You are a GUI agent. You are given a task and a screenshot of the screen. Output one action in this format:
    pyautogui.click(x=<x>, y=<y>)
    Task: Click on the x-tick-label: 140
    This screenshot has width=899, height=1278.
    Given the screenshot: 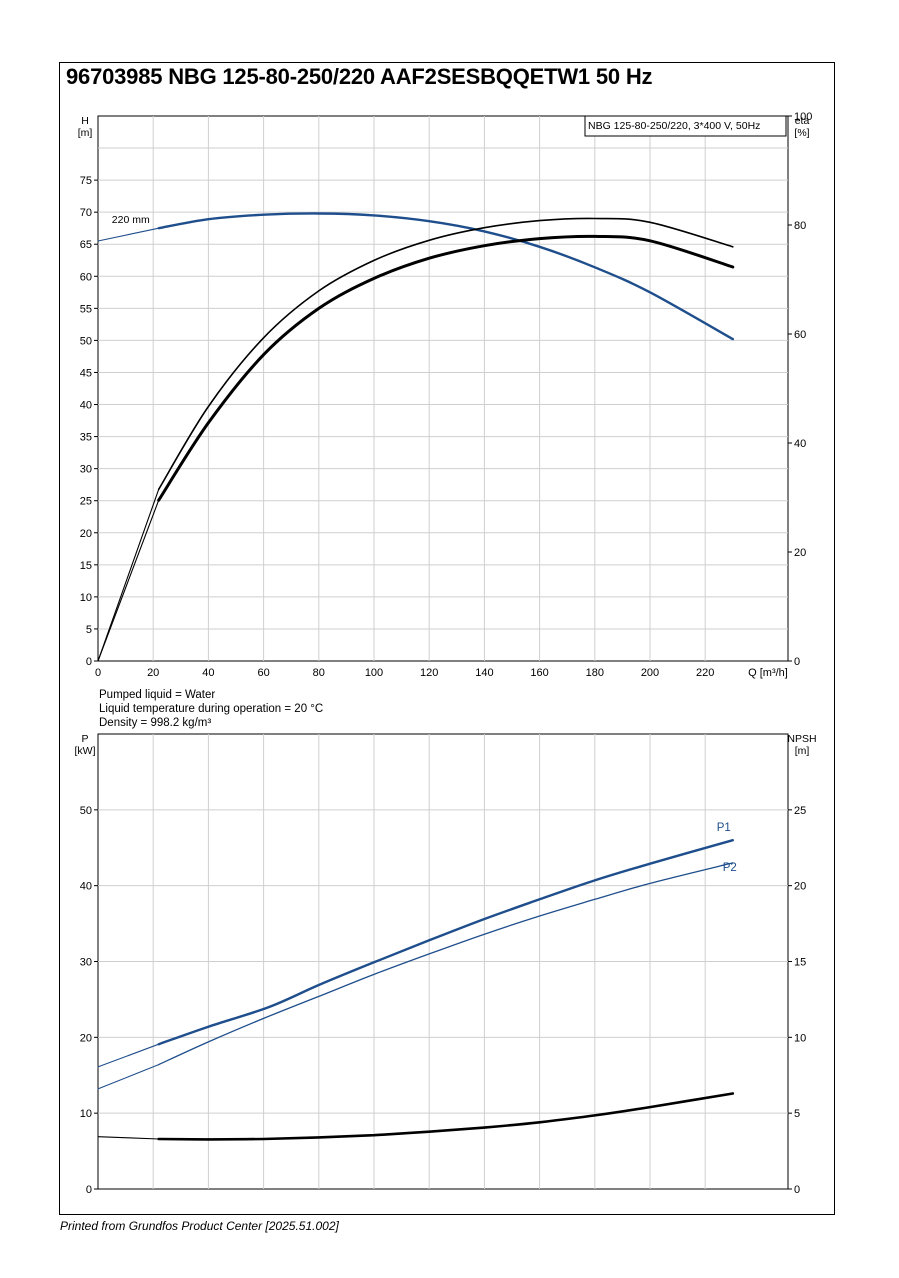 What is the action you would take?
    pyautogui.click(x=484, y=673)
    